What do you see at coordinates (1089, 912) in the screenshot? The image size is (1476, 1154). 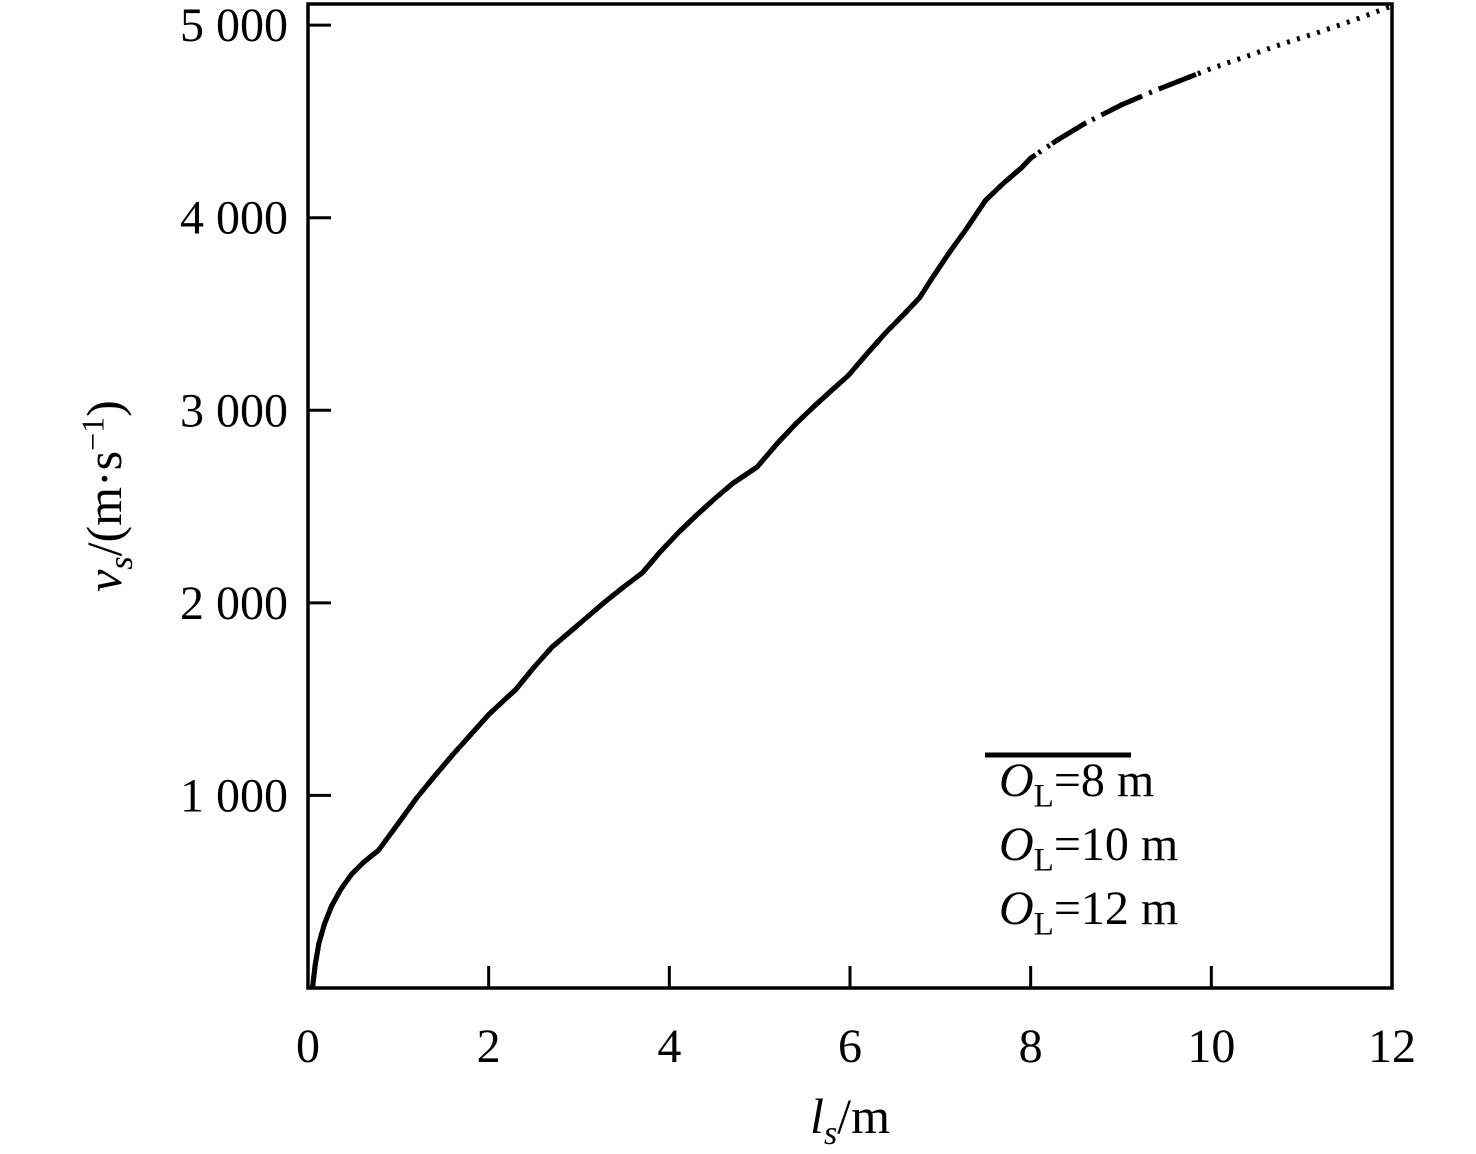 I see `legend-label-ol-12-m: OL=12 m` at bounding box center [1089, 912].